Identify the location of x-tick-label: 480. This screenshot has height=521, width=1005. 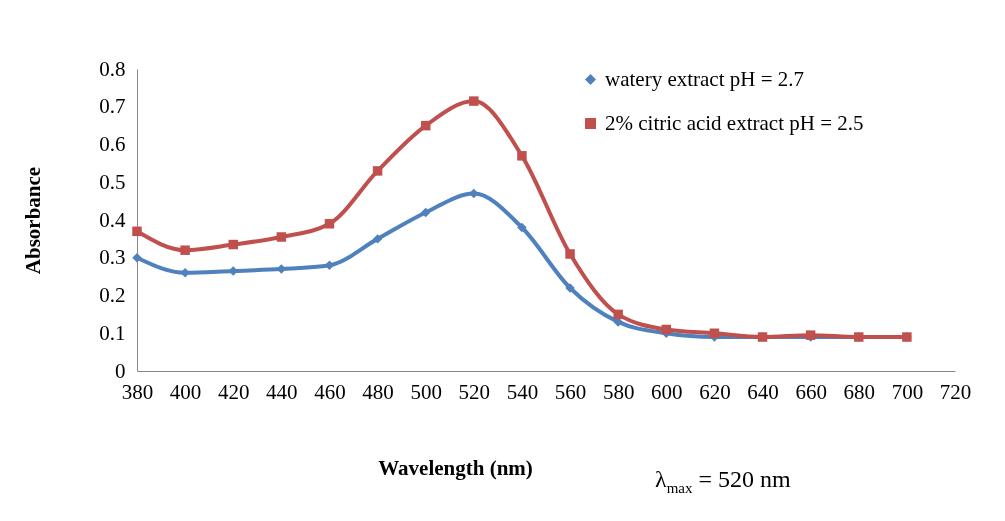
(378, 391).